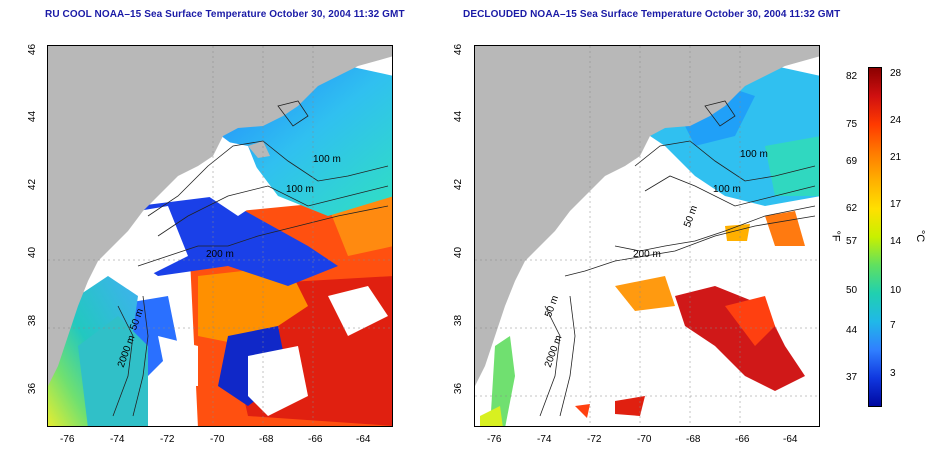 The image size is (950, 475). What do you see at coordinates (852, 290) in the screenshot?
I see `fahrenheit-tick: 50` at bounding box center [852, 290].